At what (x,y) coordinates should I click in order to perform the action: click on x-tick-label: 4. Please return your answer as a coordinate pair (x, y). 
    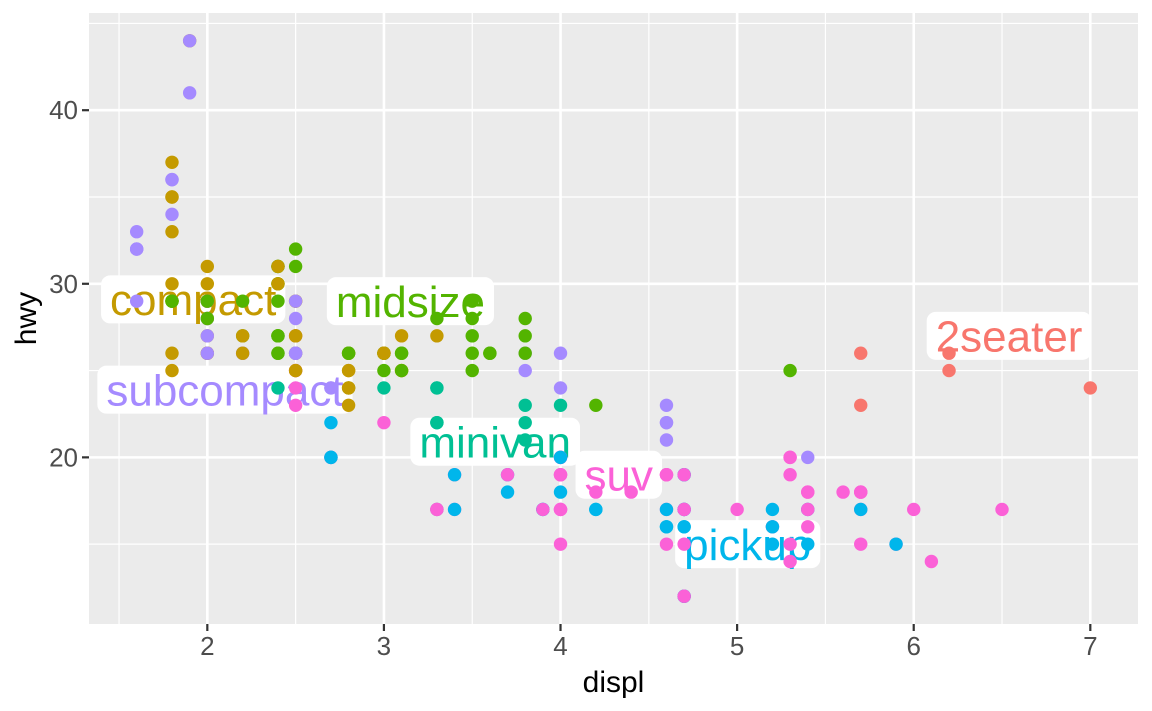
    Looking at the image, I should click on (560, 646).